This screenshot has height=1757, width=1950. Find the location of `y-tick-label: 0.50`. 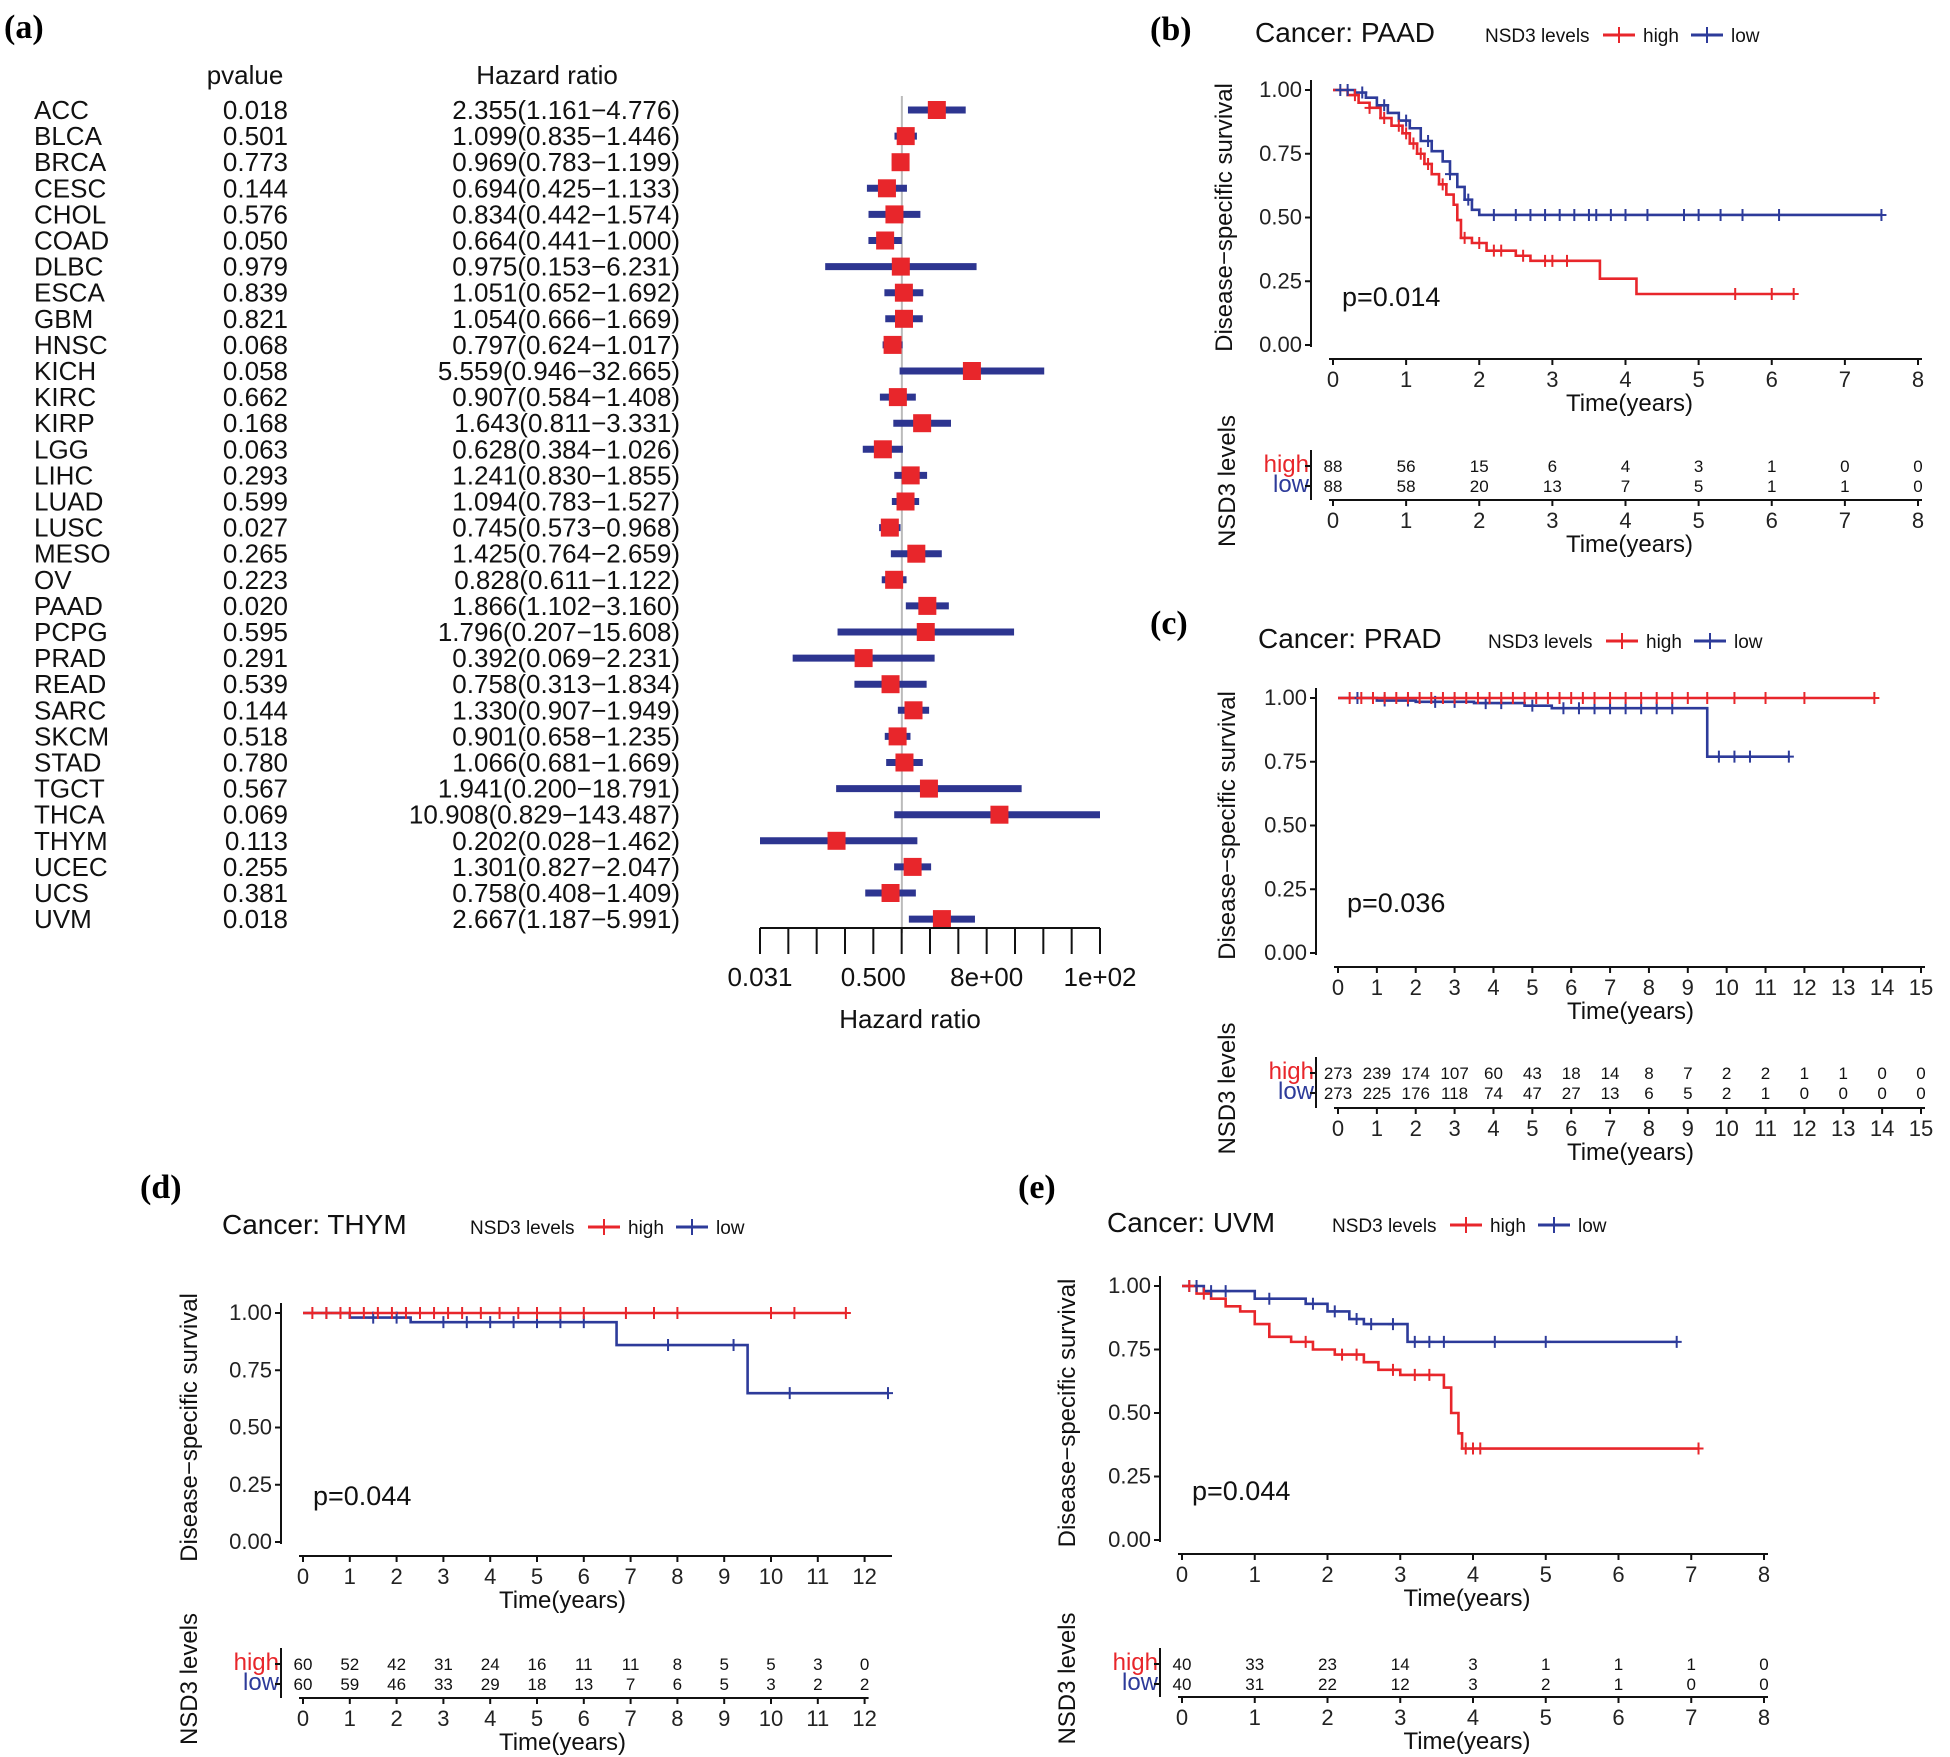

y-tick-label: 0.50 is located at coordinates (1285, 825).